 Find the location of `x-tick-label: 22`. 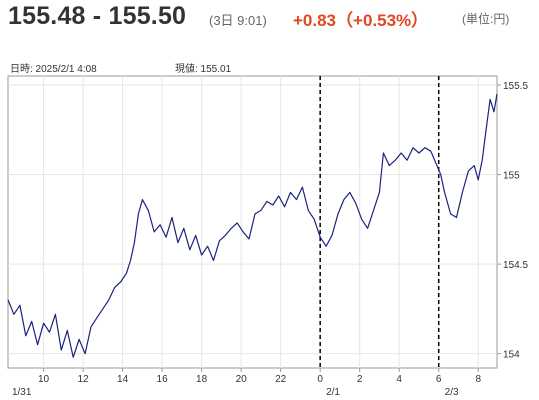

x-tick-label: 22 is located at coordinates (281, 379).